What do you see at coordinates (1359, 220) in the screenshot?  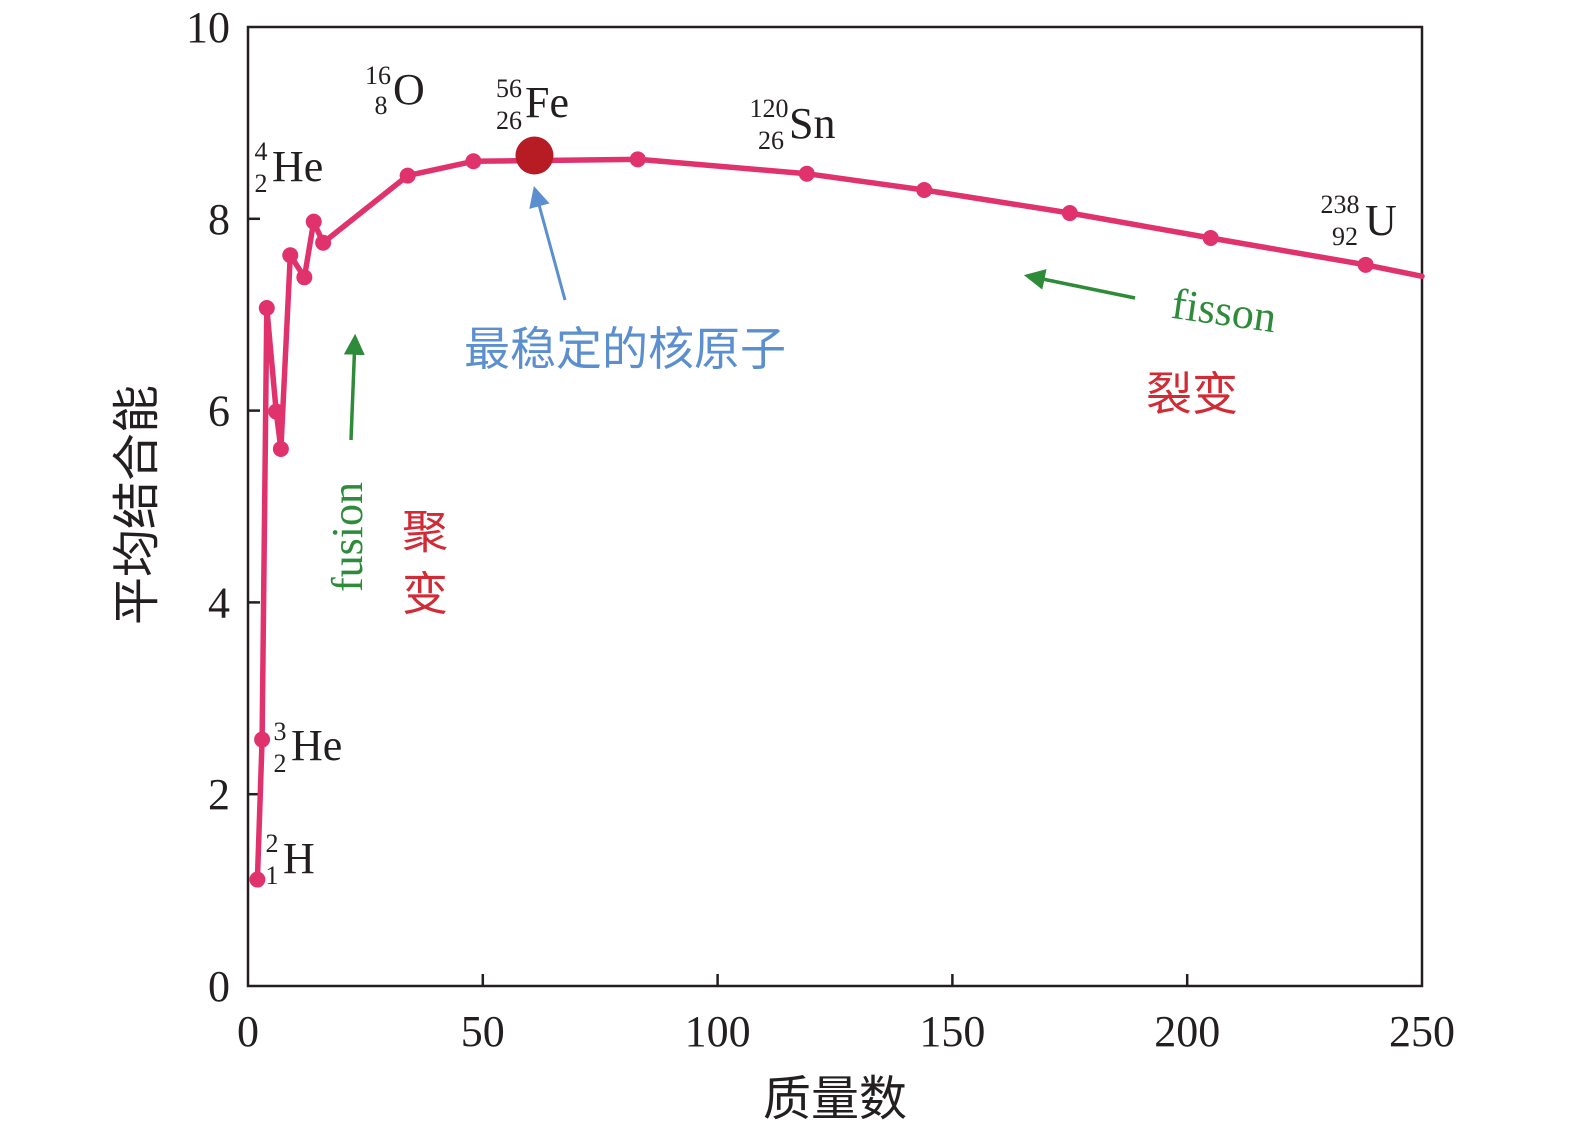 I see `nuclide-label-U238: 238 92 U` at bounding box center [1359, 220].